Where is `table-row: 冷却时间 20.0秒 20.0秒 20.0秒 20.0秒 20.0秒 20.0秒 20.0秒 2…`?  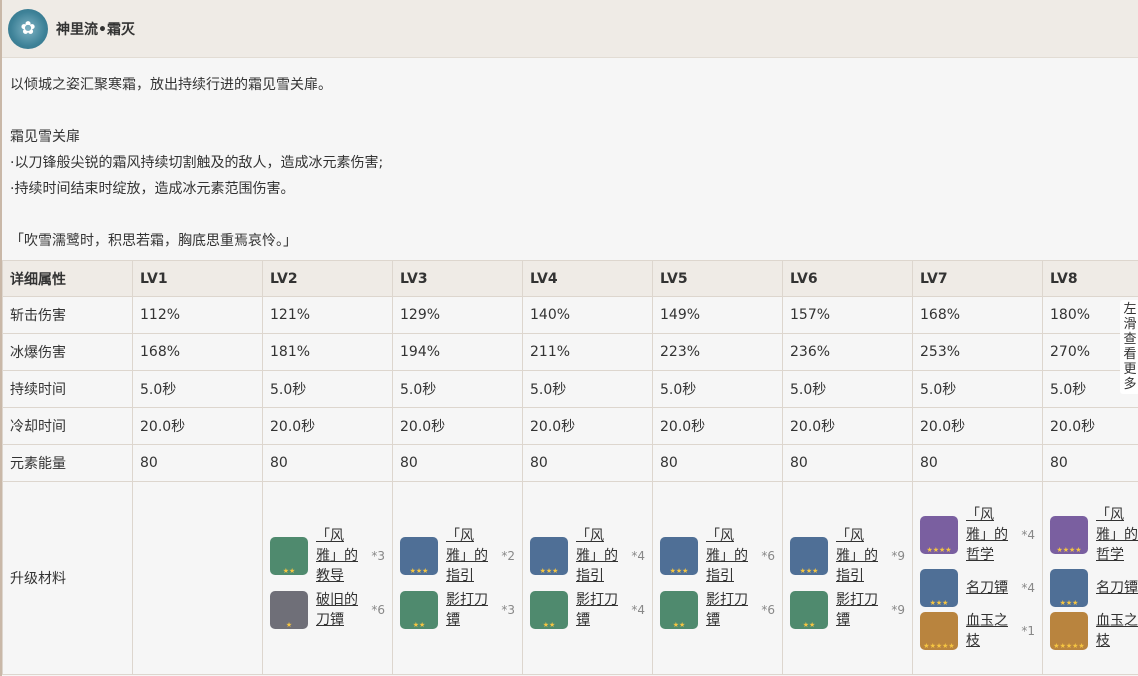
table-row: 冷却时间 20.0秒 20.0秒 20.0秒 20.0秒 20.0秒 20.0秒 20.0秒 2… is located at coordinates (570, 426).